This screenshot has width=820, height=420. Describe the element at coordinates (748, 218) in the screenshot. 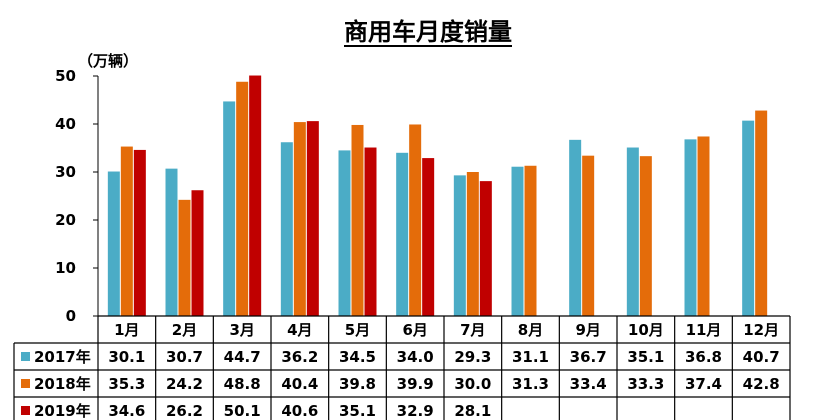

I see `bar-2017年-12月` at that location.